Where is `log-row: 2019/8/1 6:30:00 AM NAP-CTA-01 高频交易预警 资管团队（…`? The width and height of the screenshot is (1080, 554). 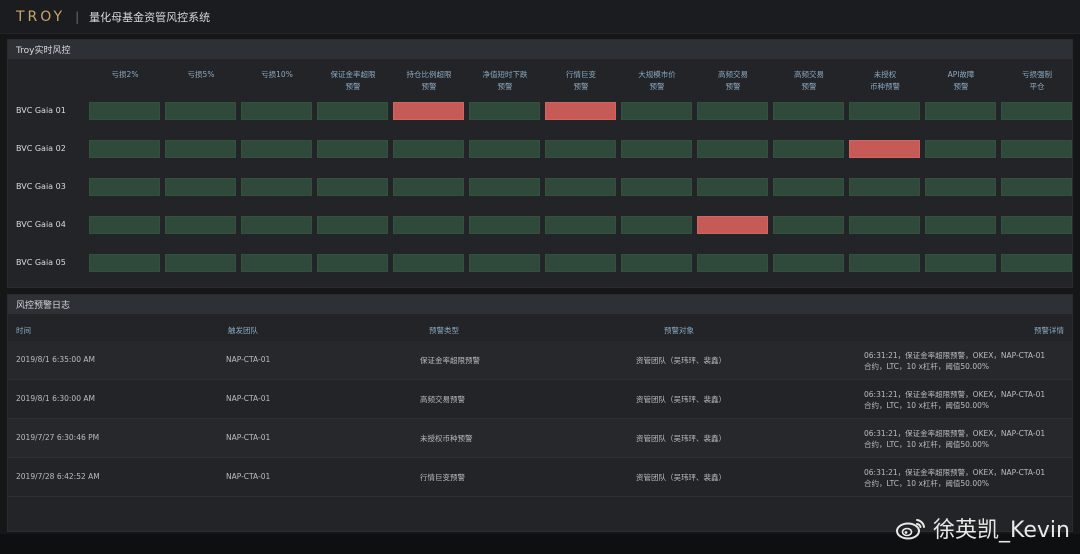 log-row: 2019/8/1 6:30:00 AM NAP-CTA-01 高频交易预警 资管团队（… is located at coordinates (540, 399).